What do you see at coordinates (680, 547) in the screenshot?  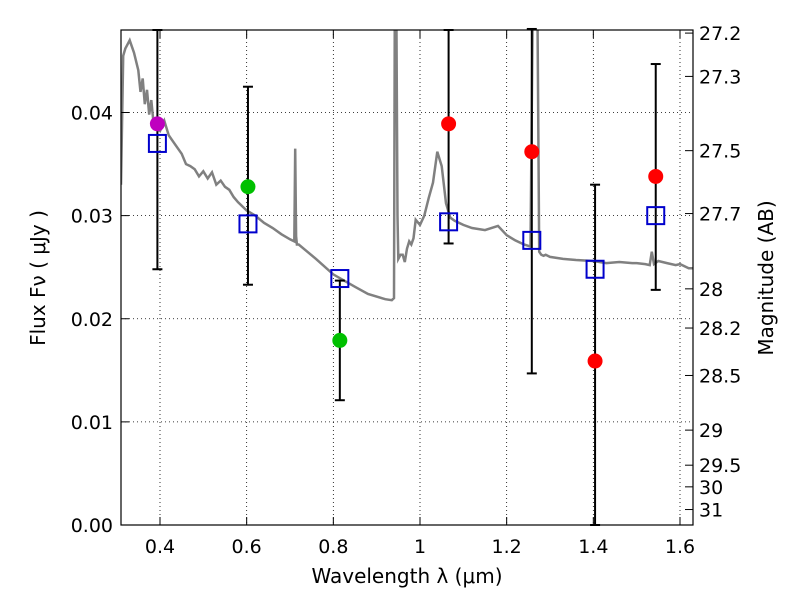 I see `x-tick-label: 1.6` at bounding box center [680, 547].